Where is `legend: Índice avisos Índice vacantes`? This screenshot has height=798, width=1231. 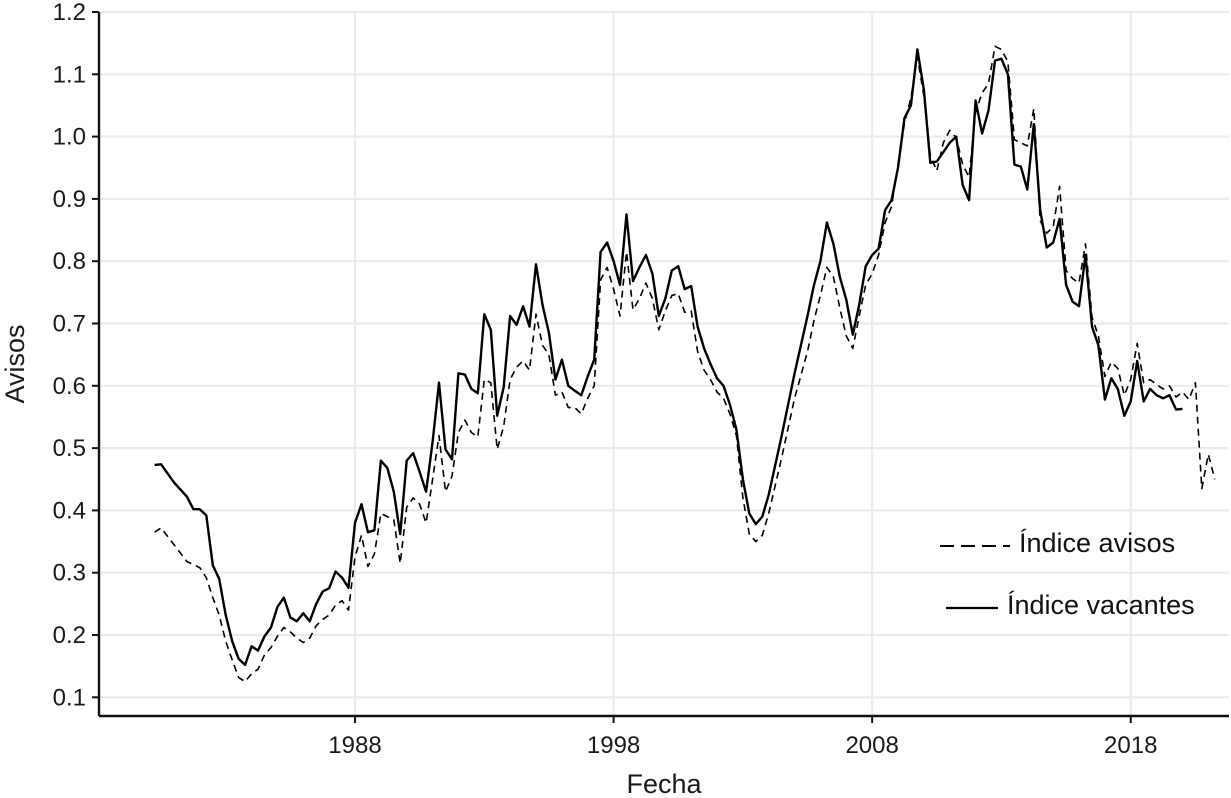 legend: Índice avisos Índice vacantes is located at coordinates (1067, 574).